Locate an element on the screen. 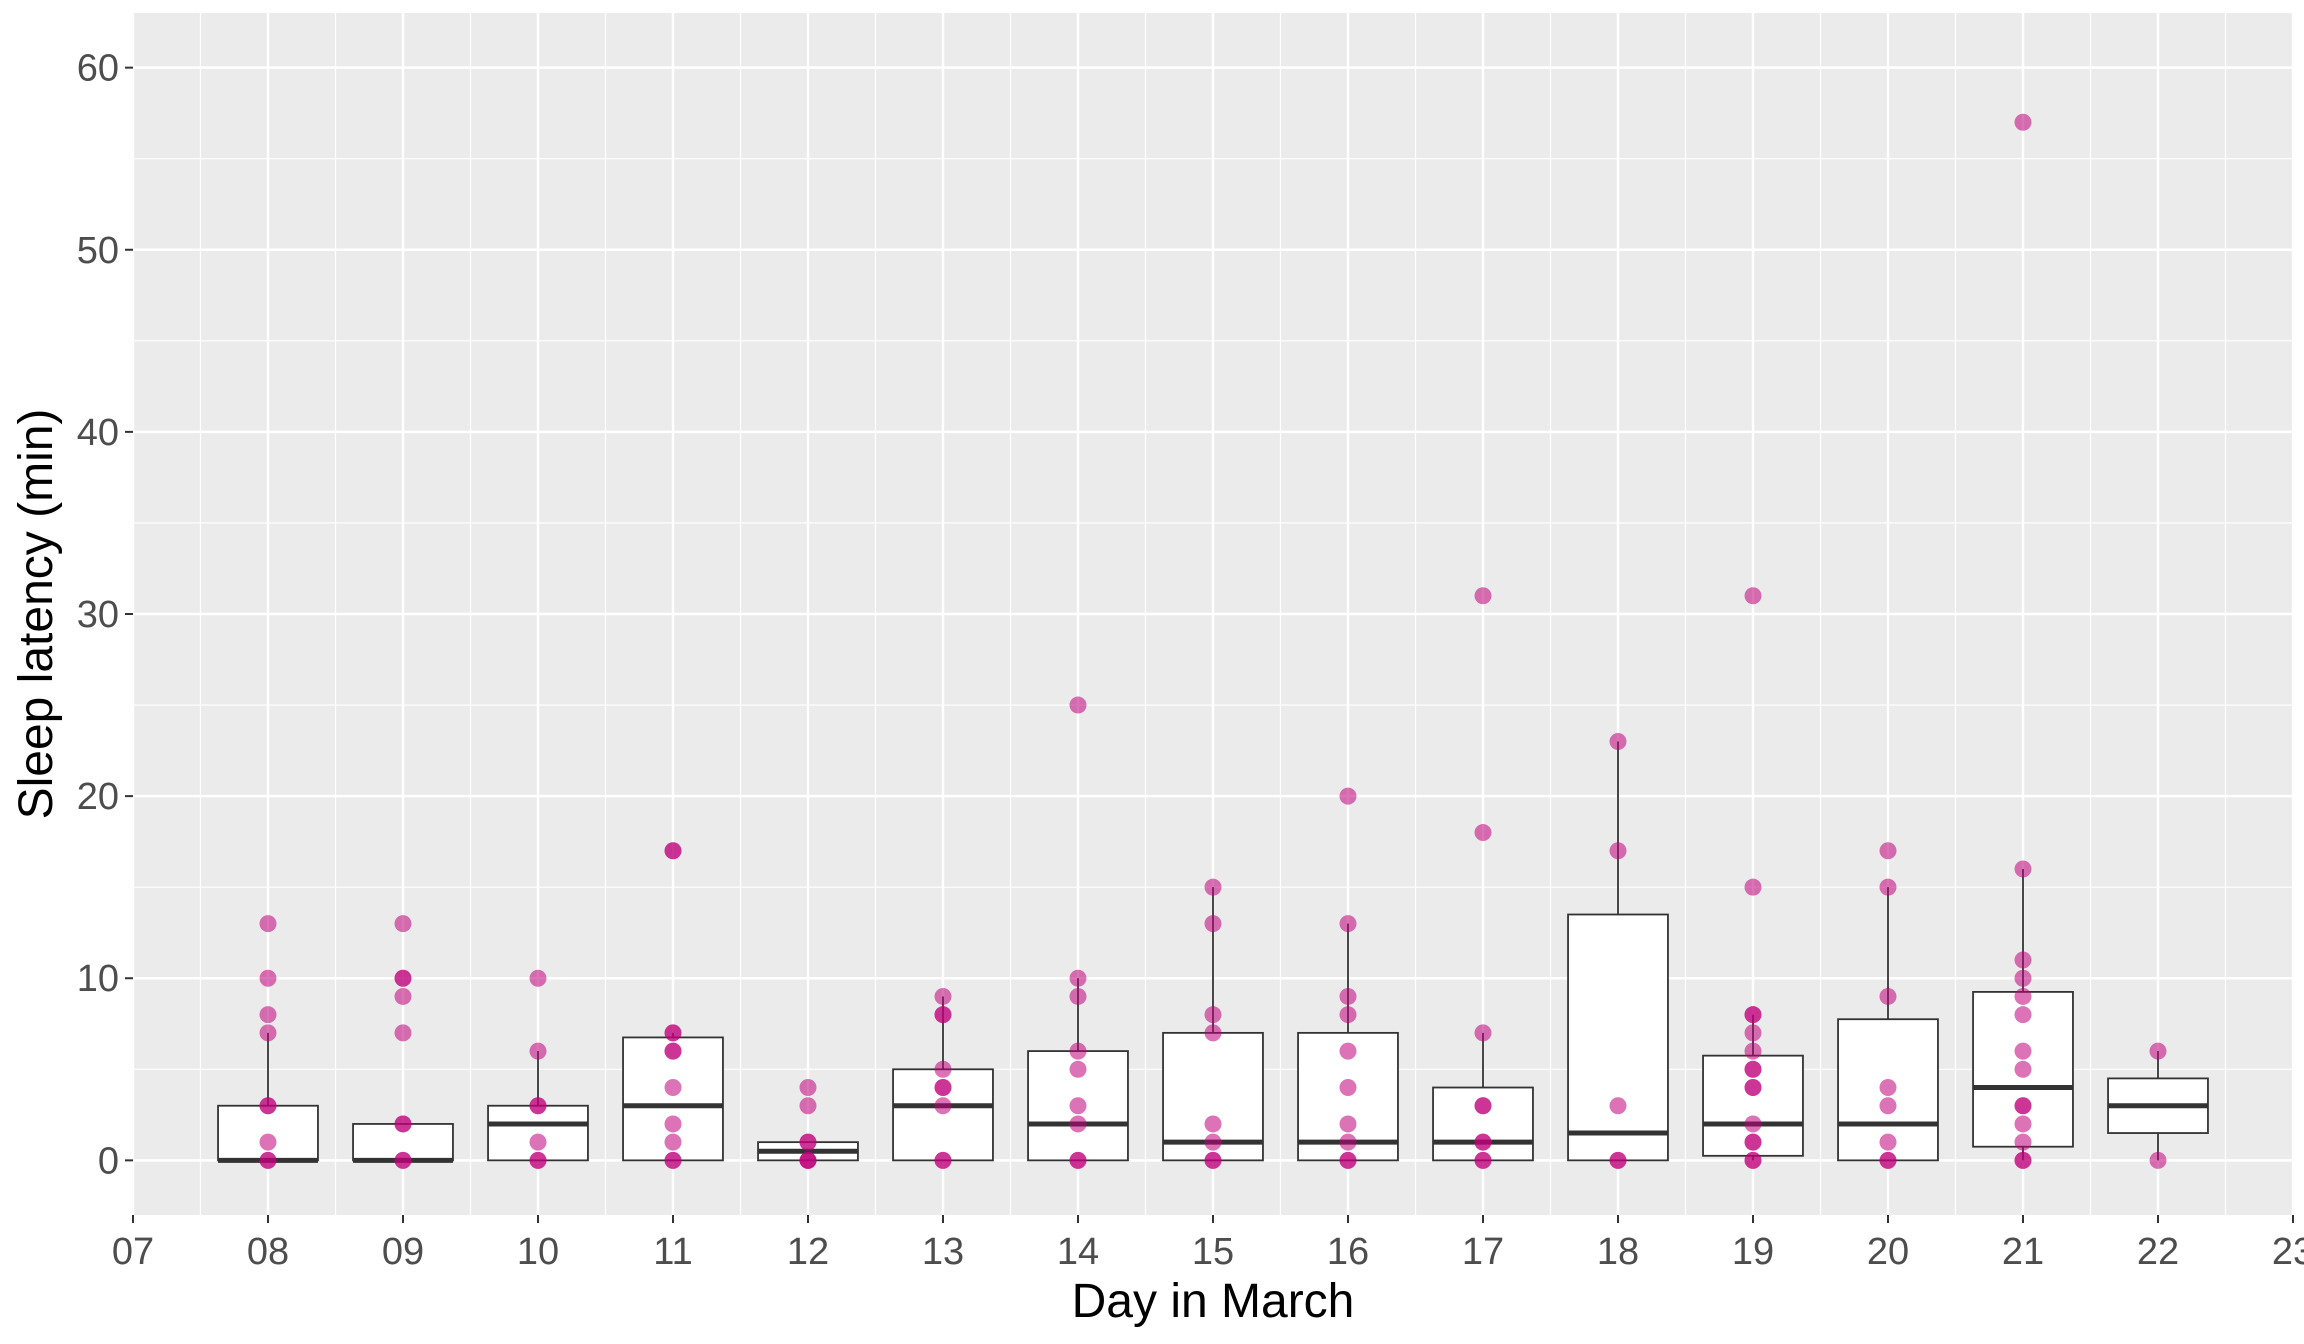 The height and width of the screenshot is (1344, 2304). x-tick-label: 17 is located at coordinates (1483, 1252).